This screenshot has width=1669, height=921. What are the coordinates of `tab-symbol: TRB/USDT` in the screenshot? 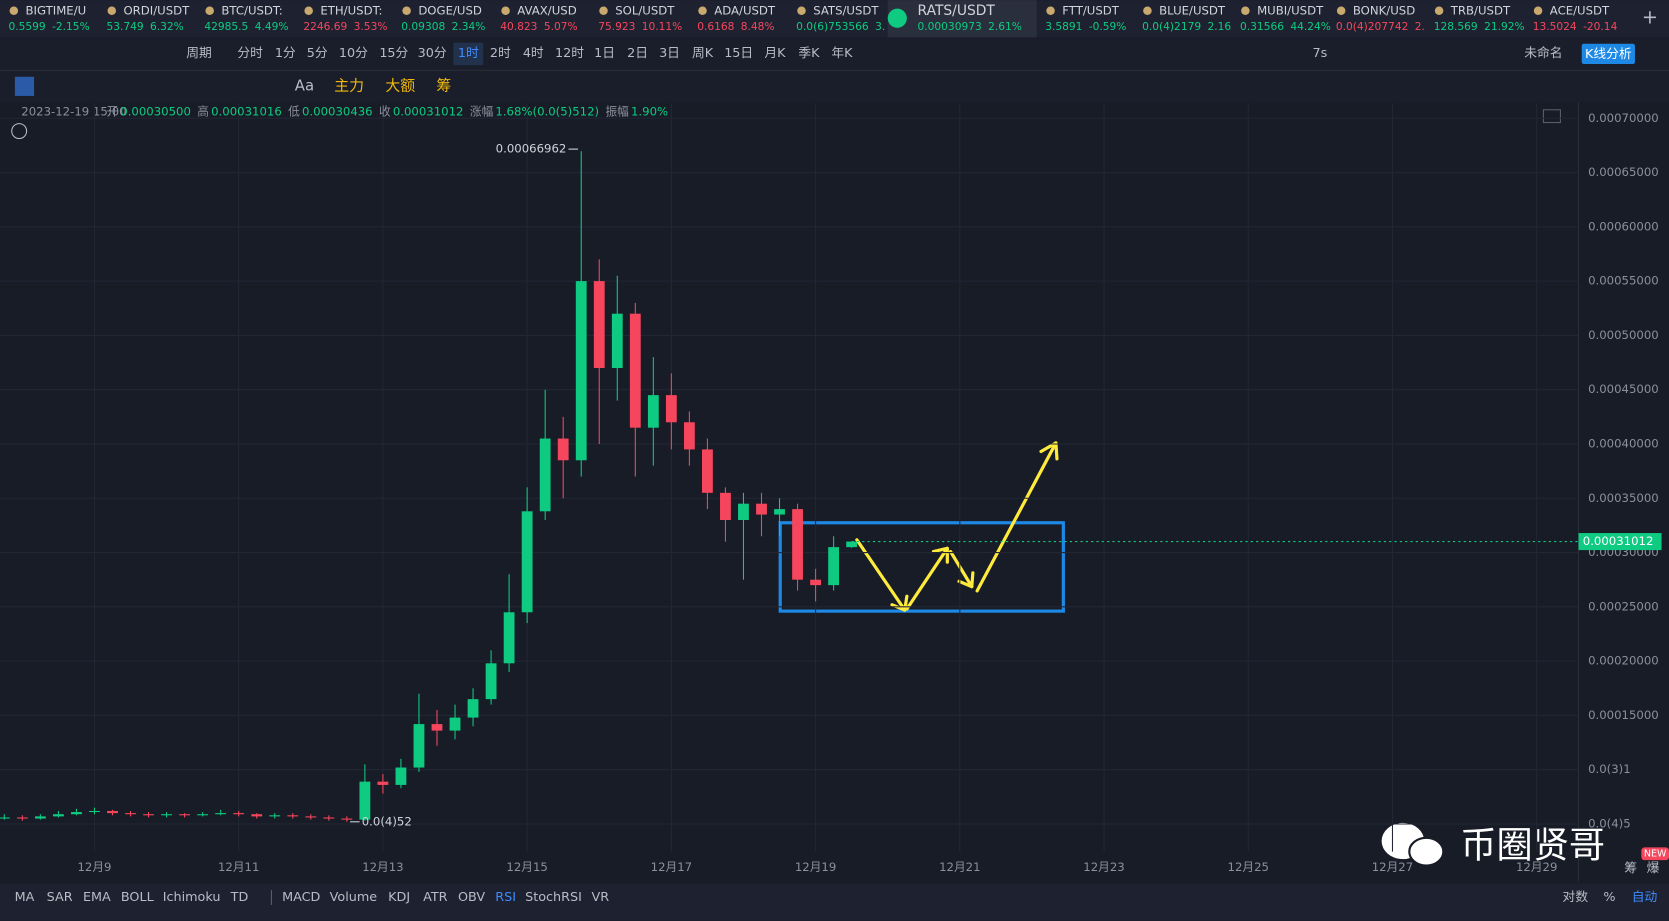 It's located at (1480, 10).